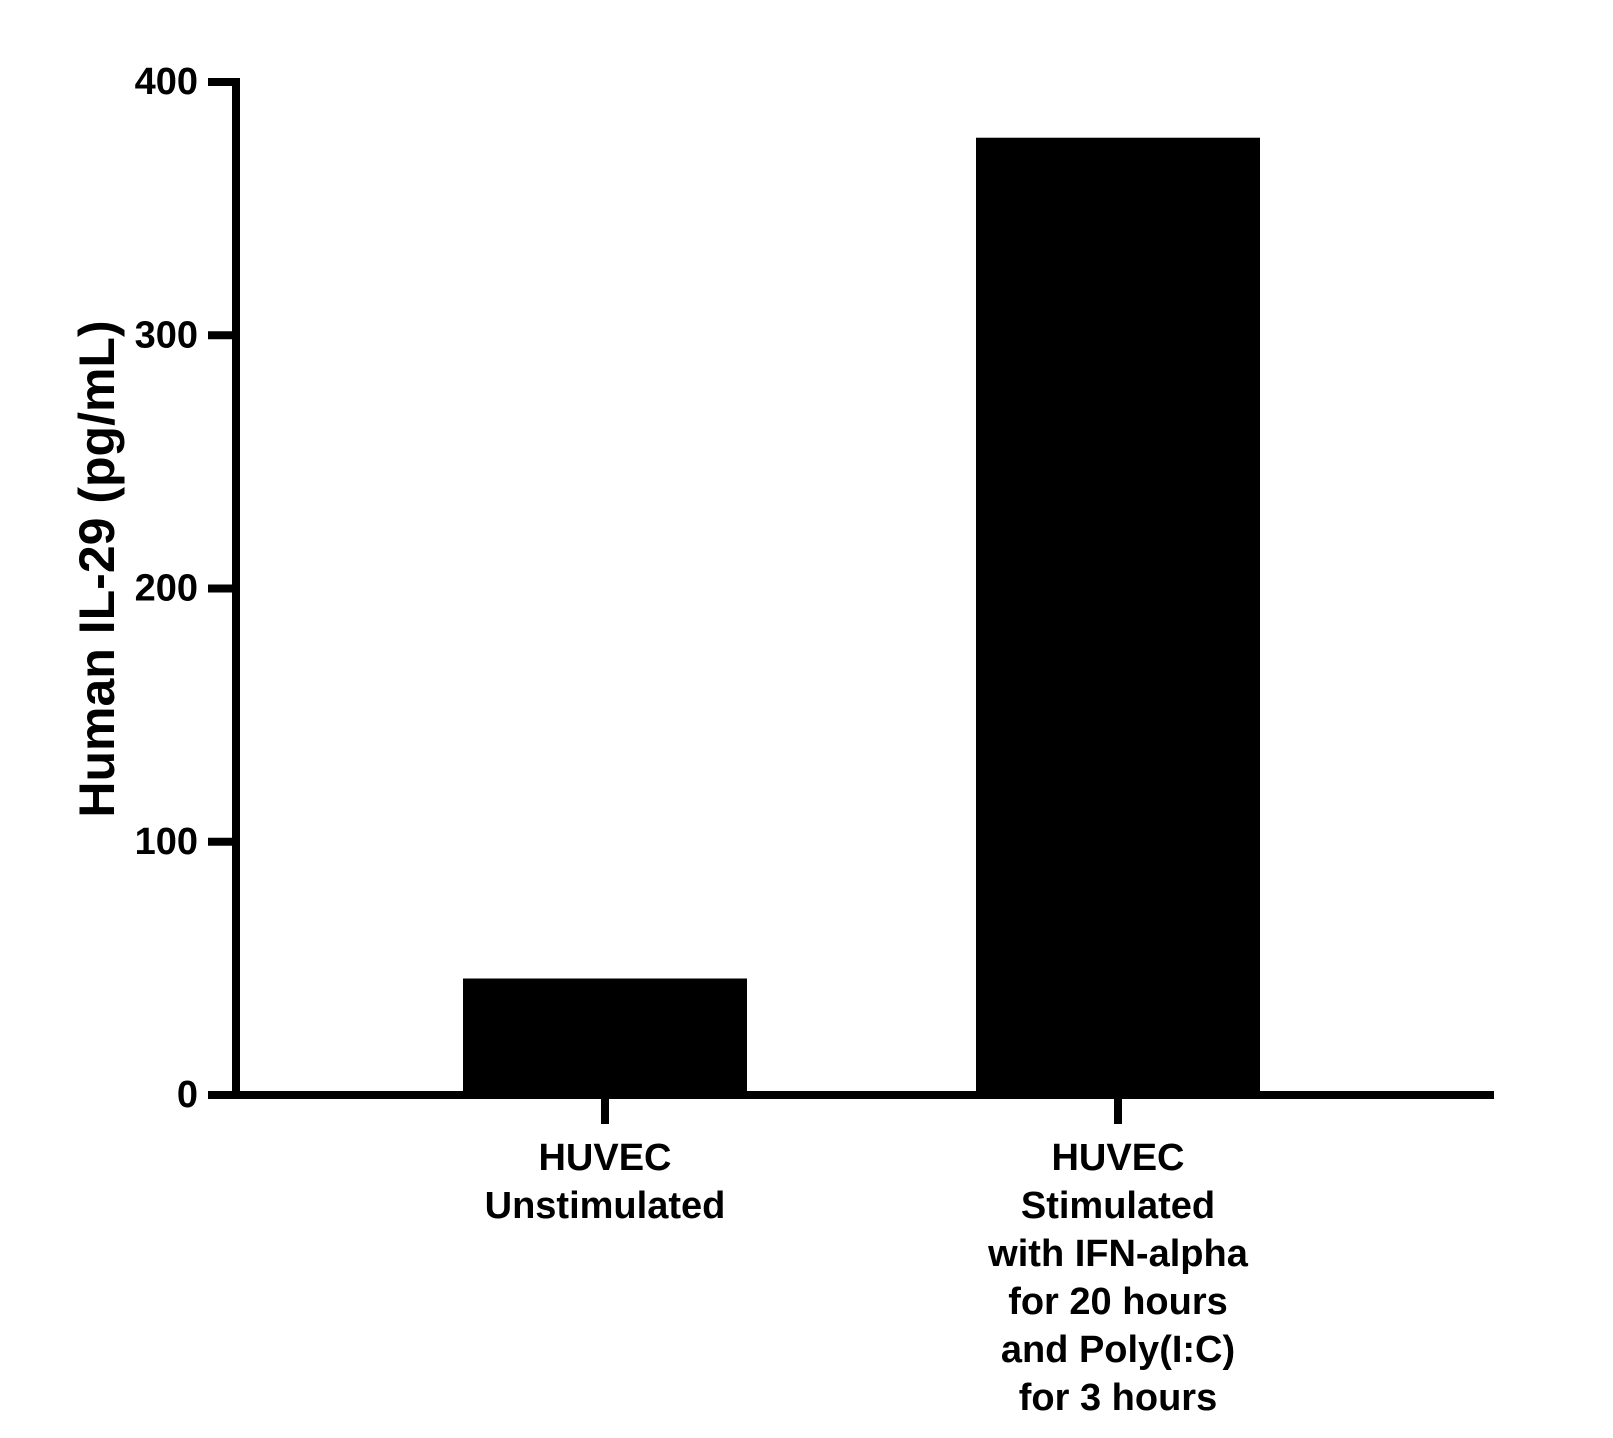  What do you see at coordinates (187, 1095) in the screenshot?
I see `y-tick-label: 0` at bounding box center [187, 1095].